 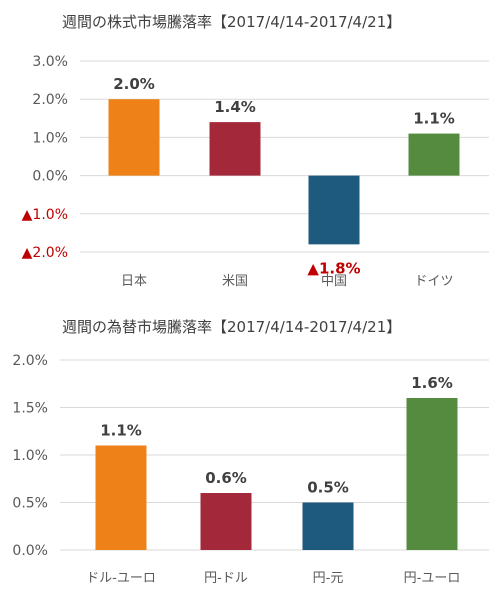 What do you see at coordinates (226, 578) in the screenshot?
I see `category-label: 円-ドル` at bounding box center [226, 578].